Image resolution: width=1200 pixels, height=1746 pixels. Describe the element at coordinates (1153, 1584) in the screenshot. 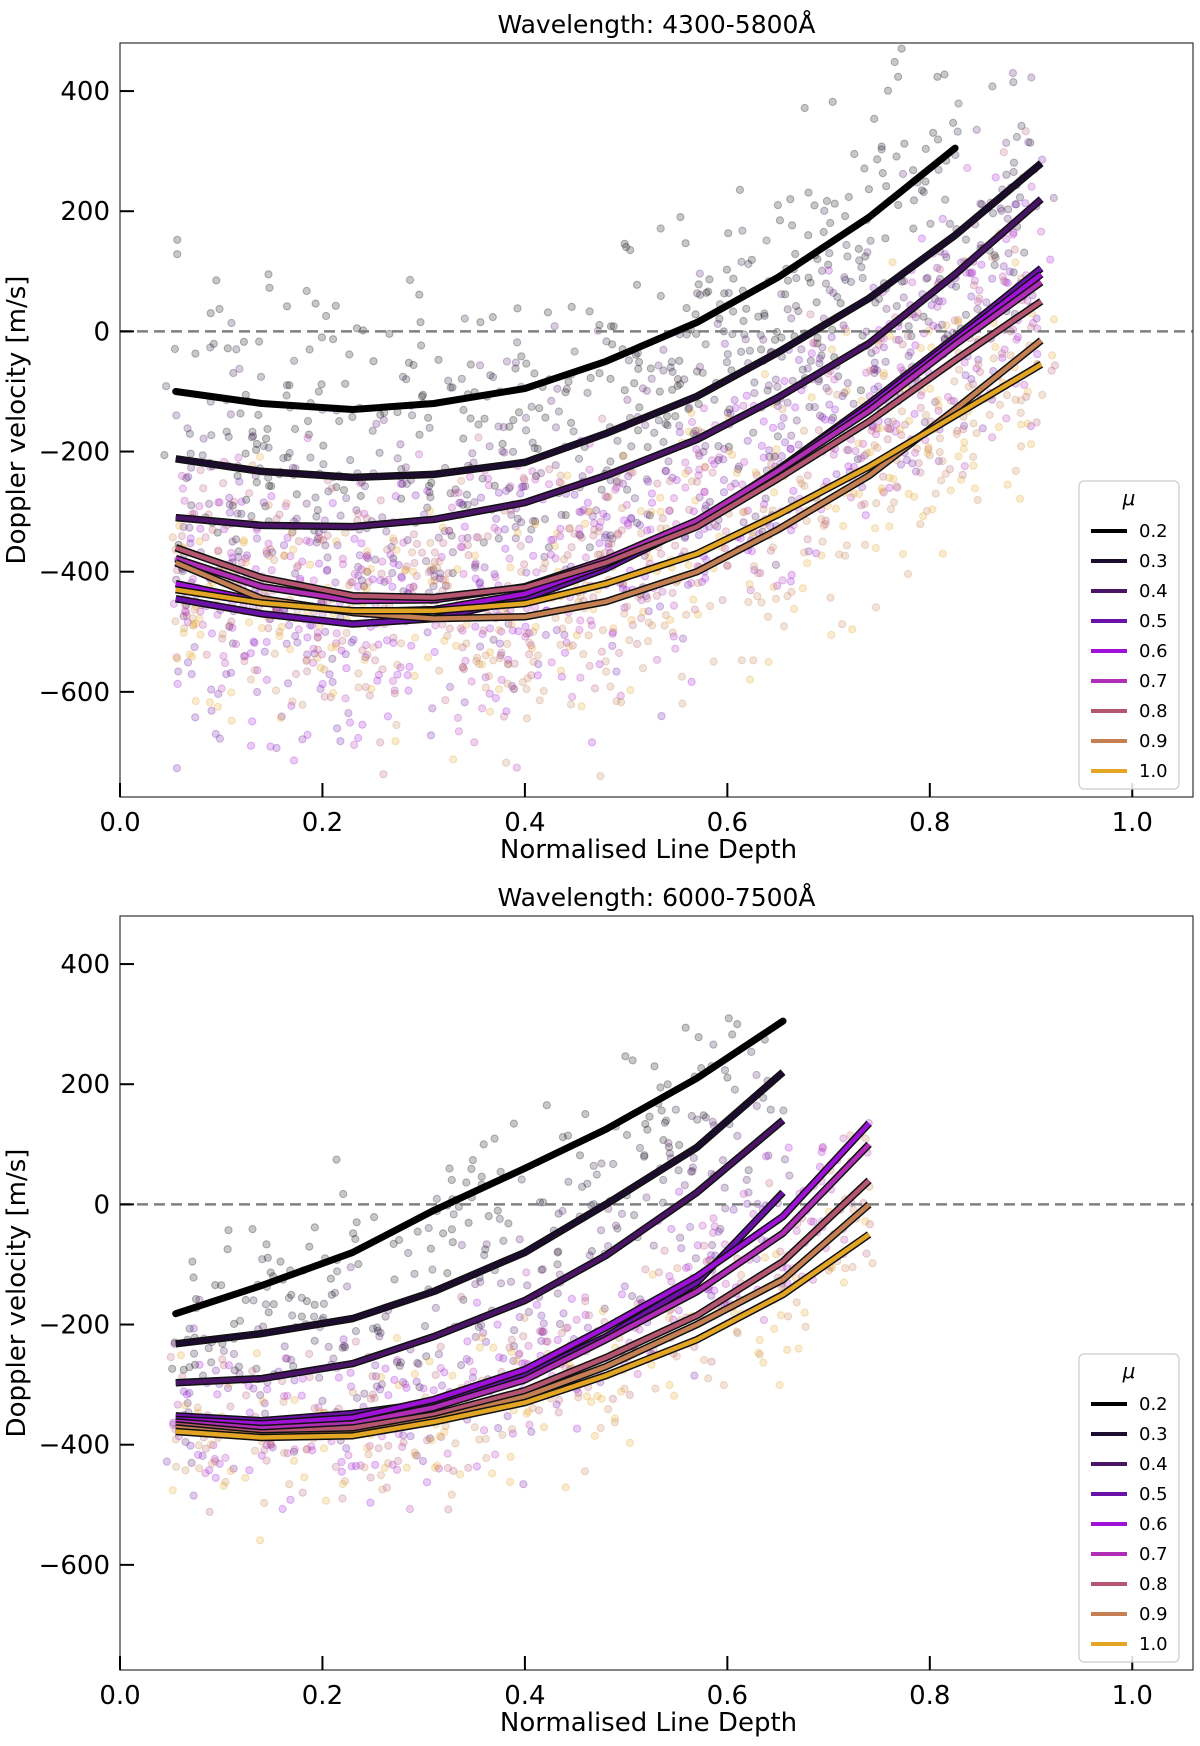

I see `chart-2-legend-label-mu-0.8: 0.8` at that location.